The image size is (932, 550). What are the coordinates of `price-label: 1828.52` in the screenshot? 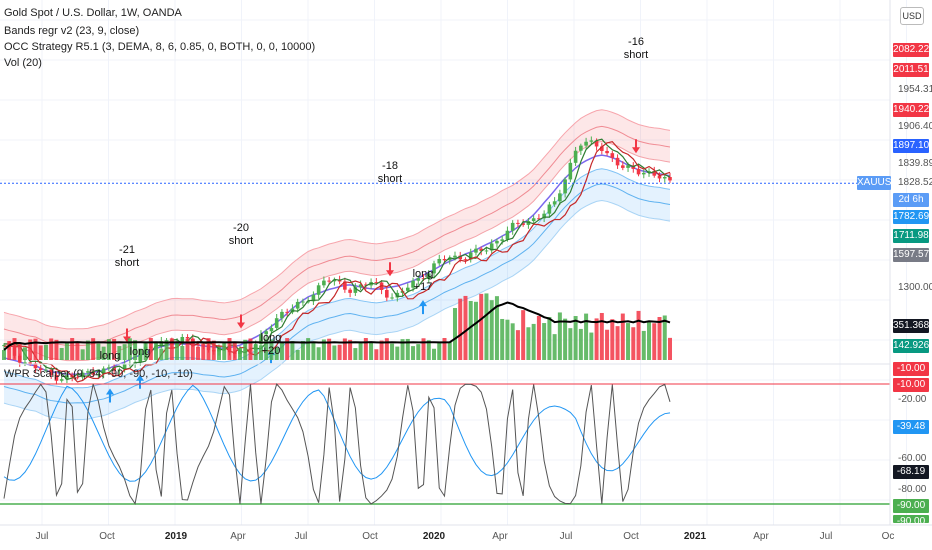 It's located at (915, 182).